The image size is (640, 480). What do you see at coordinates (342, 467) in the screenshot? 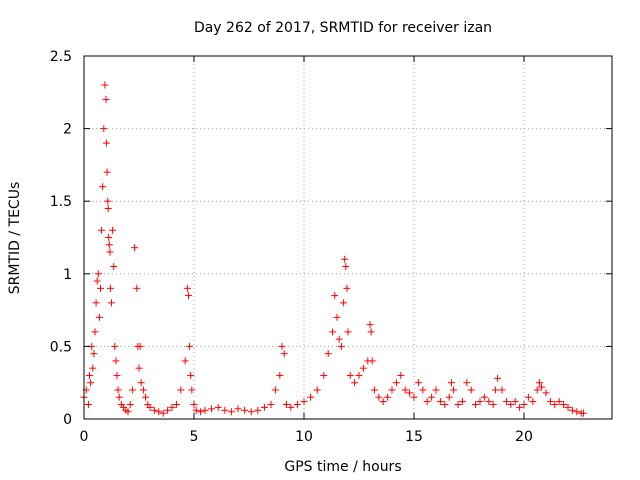
I see `x-axis-label: GPS time / hours` at bounding box center [342, 467].